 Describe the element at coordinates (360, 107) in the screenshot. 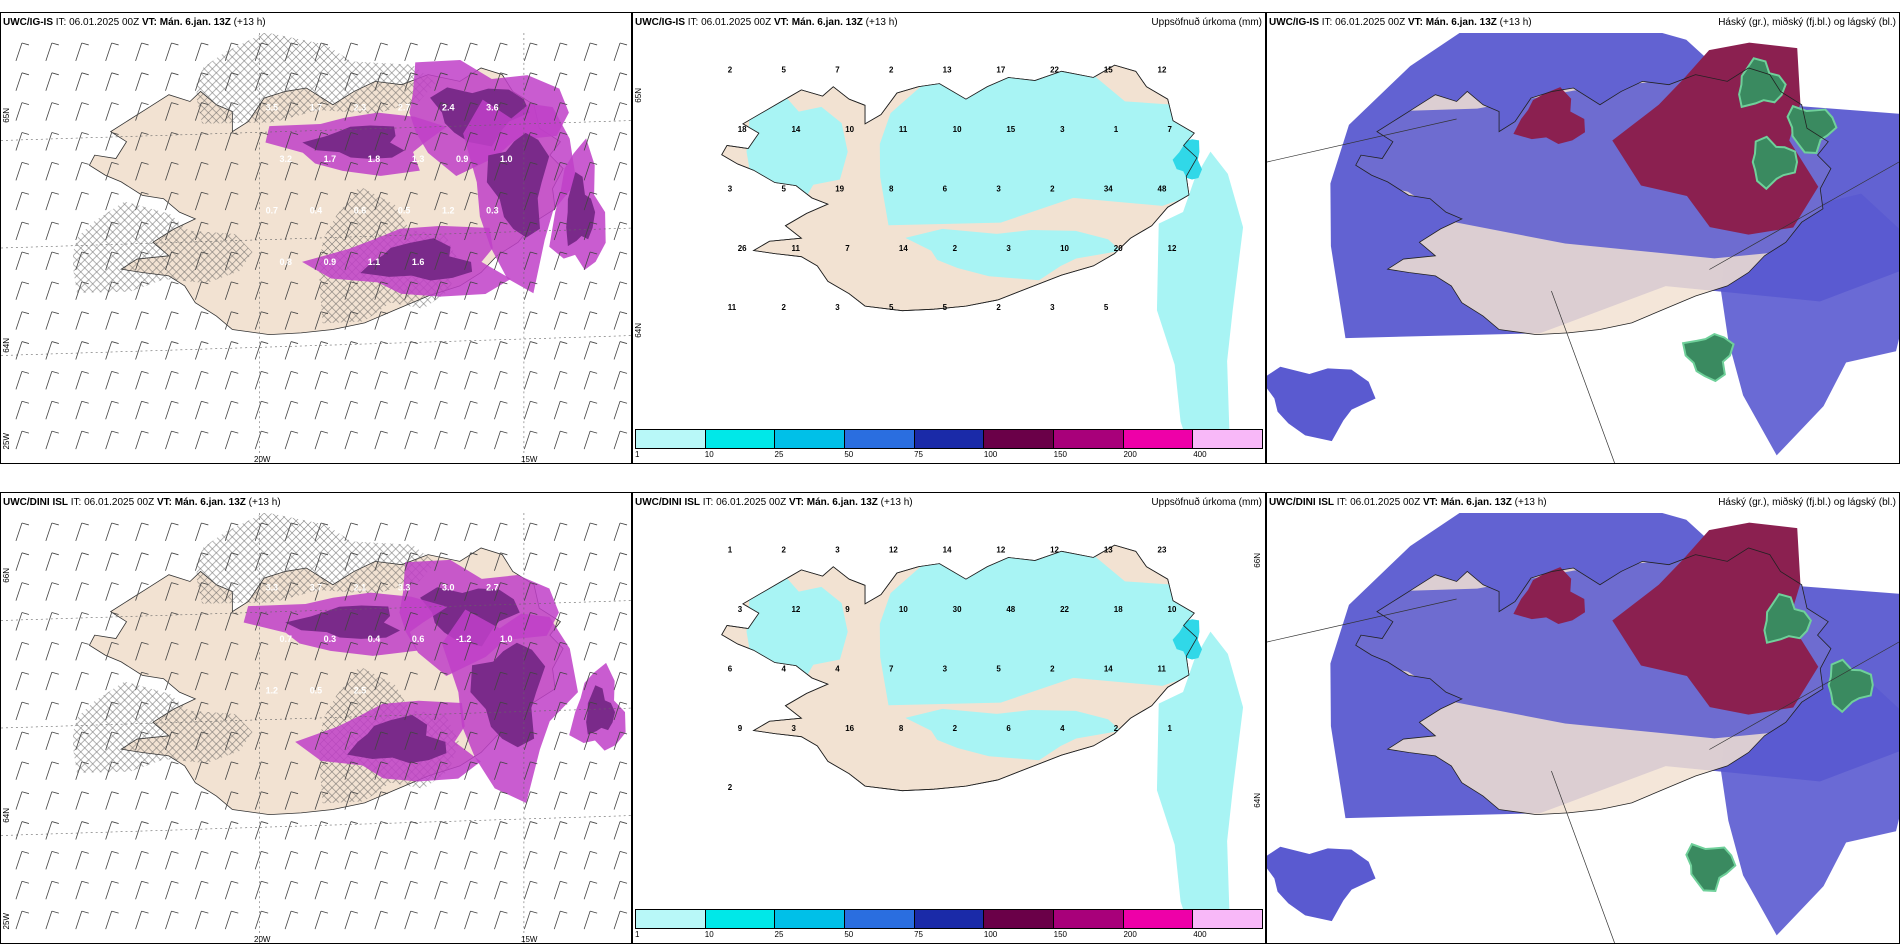

I see `precip-value-label: 2.3` at that location.